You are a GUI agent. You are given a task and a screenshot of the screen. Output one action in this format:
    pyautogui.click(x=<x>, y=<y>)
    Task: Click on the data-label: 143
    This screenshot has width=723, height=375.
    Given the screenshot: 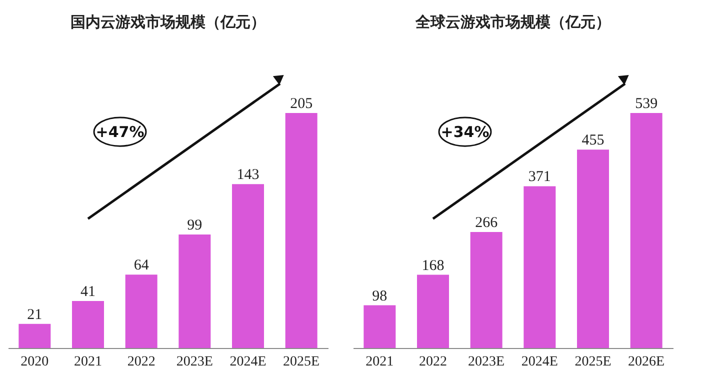 What is the action you would take?
    pyautogui.click(x=248, y=175)
    